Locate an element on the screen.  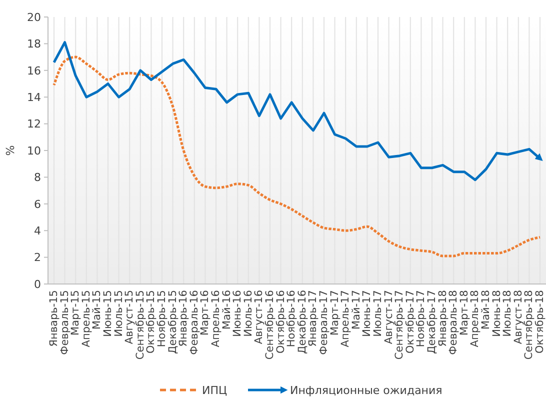
y-tick-label: 4 is located at coordinates (37, 231).